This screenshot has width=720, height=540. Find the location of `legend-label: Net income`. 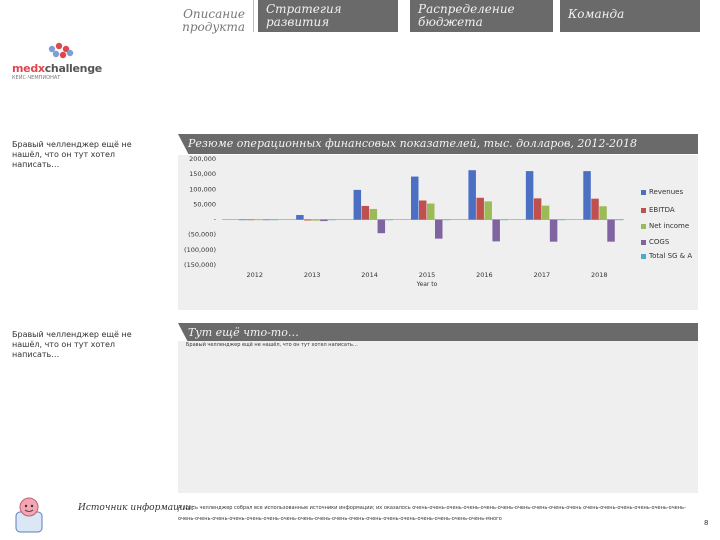

legend-label: Net income is located at coordinates (669, 226).